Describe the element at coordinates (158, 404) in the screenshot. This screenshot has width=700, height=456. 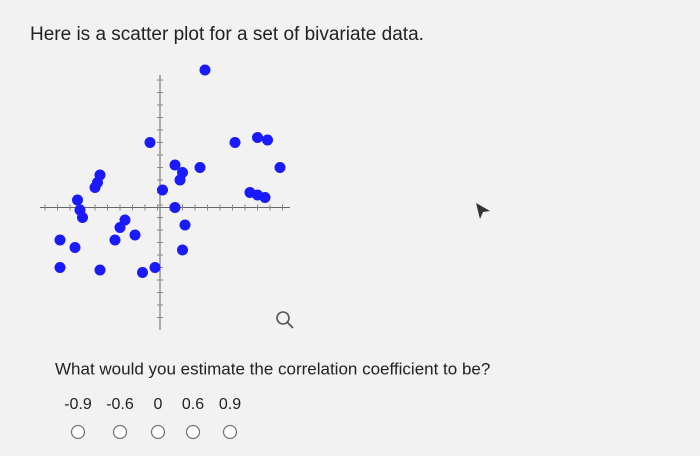
I see `option-label: 0` at that location.